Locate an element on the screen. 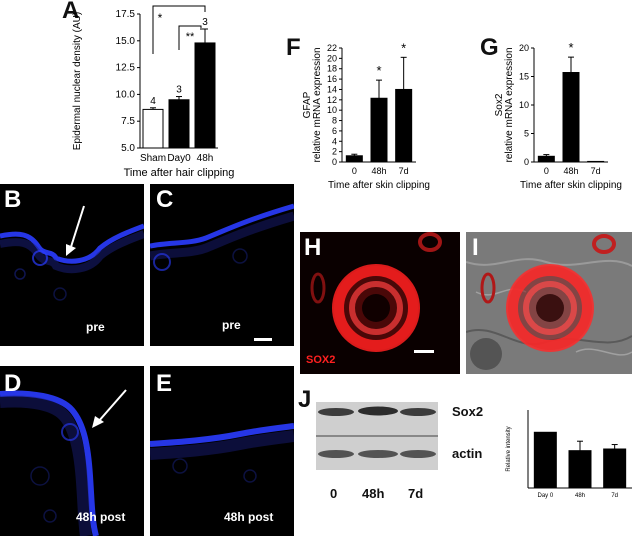 The image size is (640, 536). chart-a-x-axis-label: Time after hair clipping is located at coordinates (179, 173).